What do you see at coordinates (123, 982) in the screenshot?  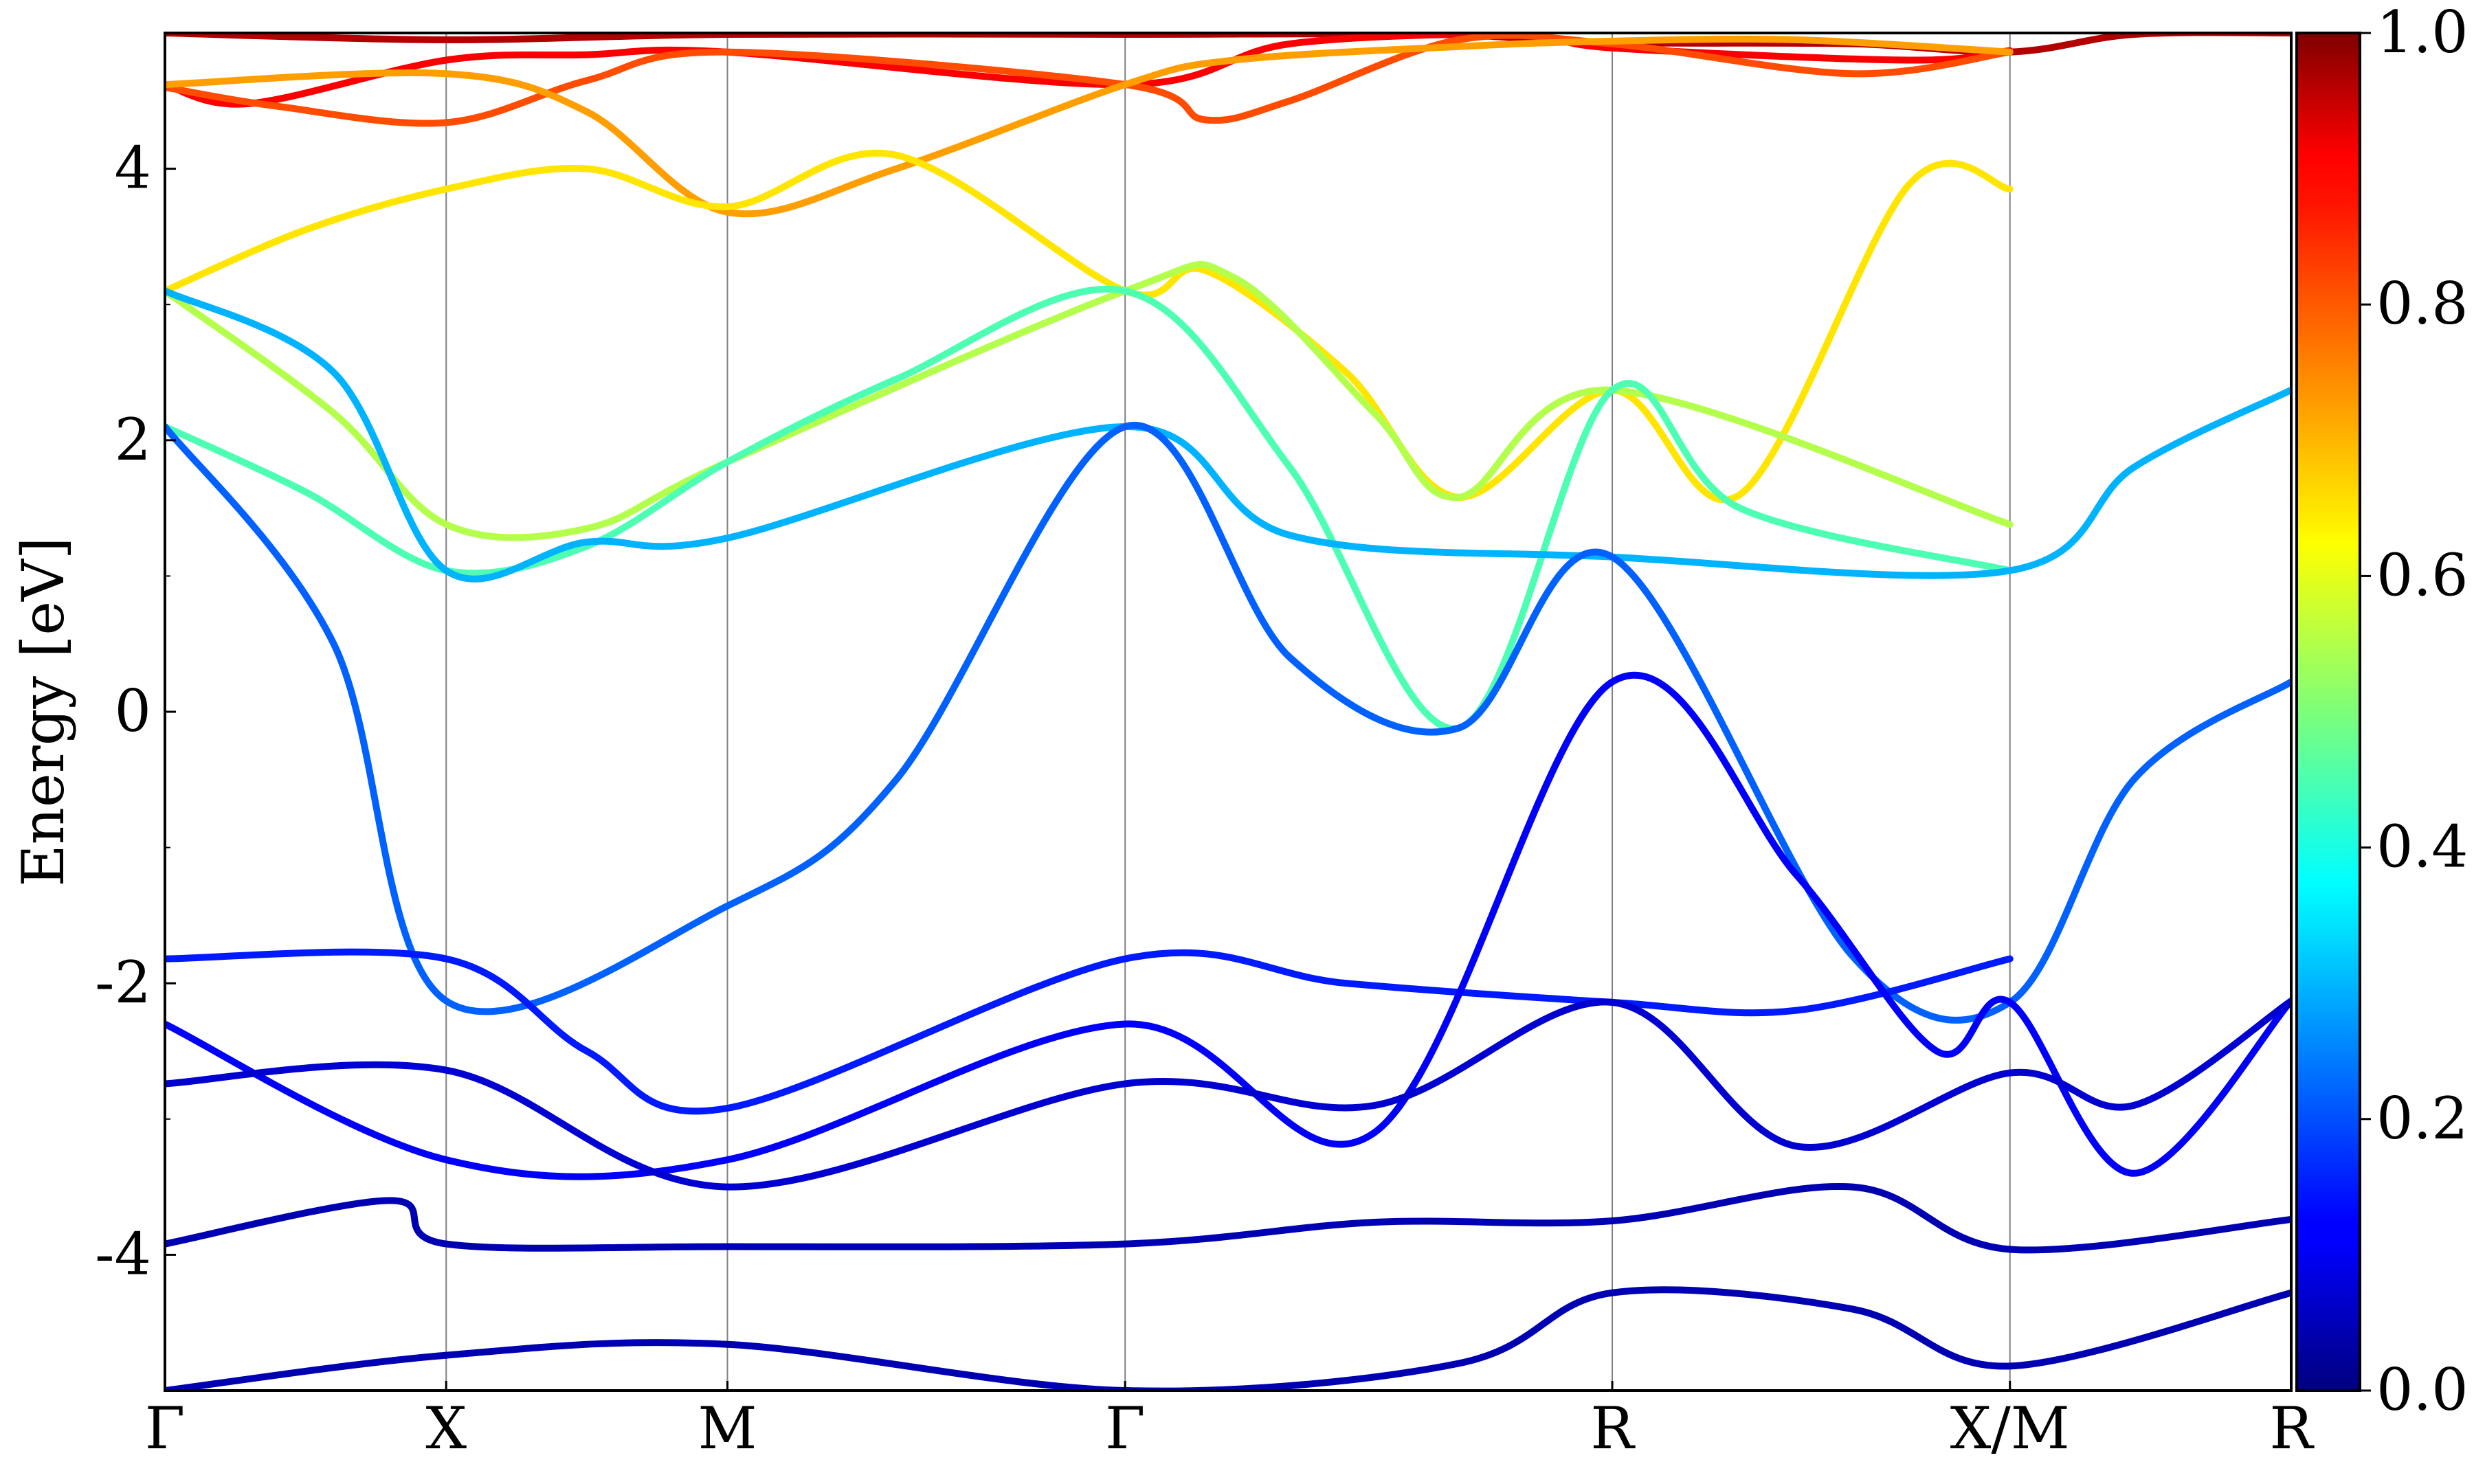 I see `y-tick-label: -2` at bounding box center [123, 982].